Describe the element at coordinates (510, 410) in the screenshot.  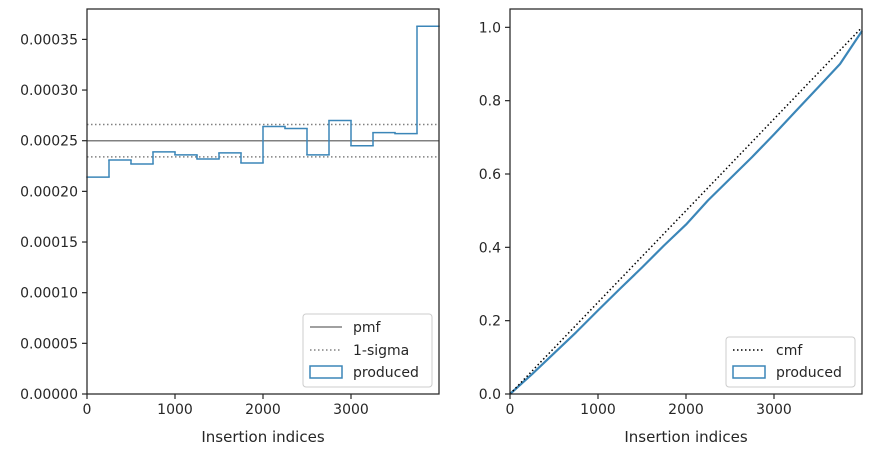
I see `right-x-tick-label: 0` at that location.